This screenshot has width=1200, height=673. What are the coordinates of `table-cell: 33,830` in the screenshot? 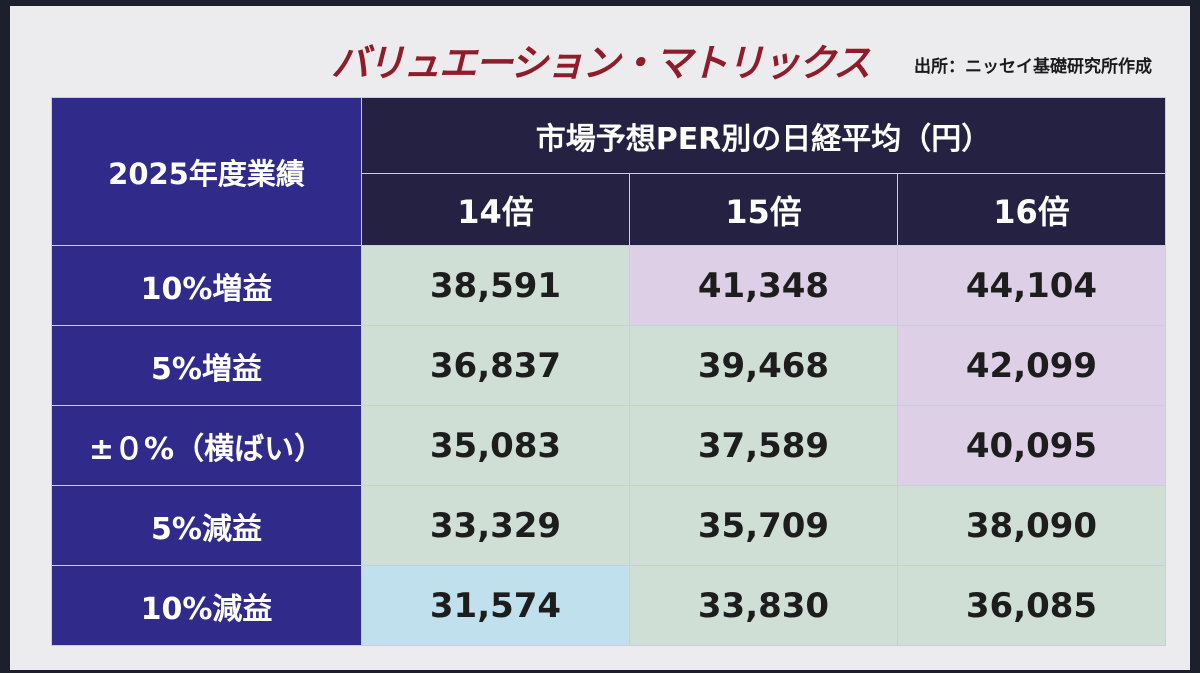 It's located at (763, 605).